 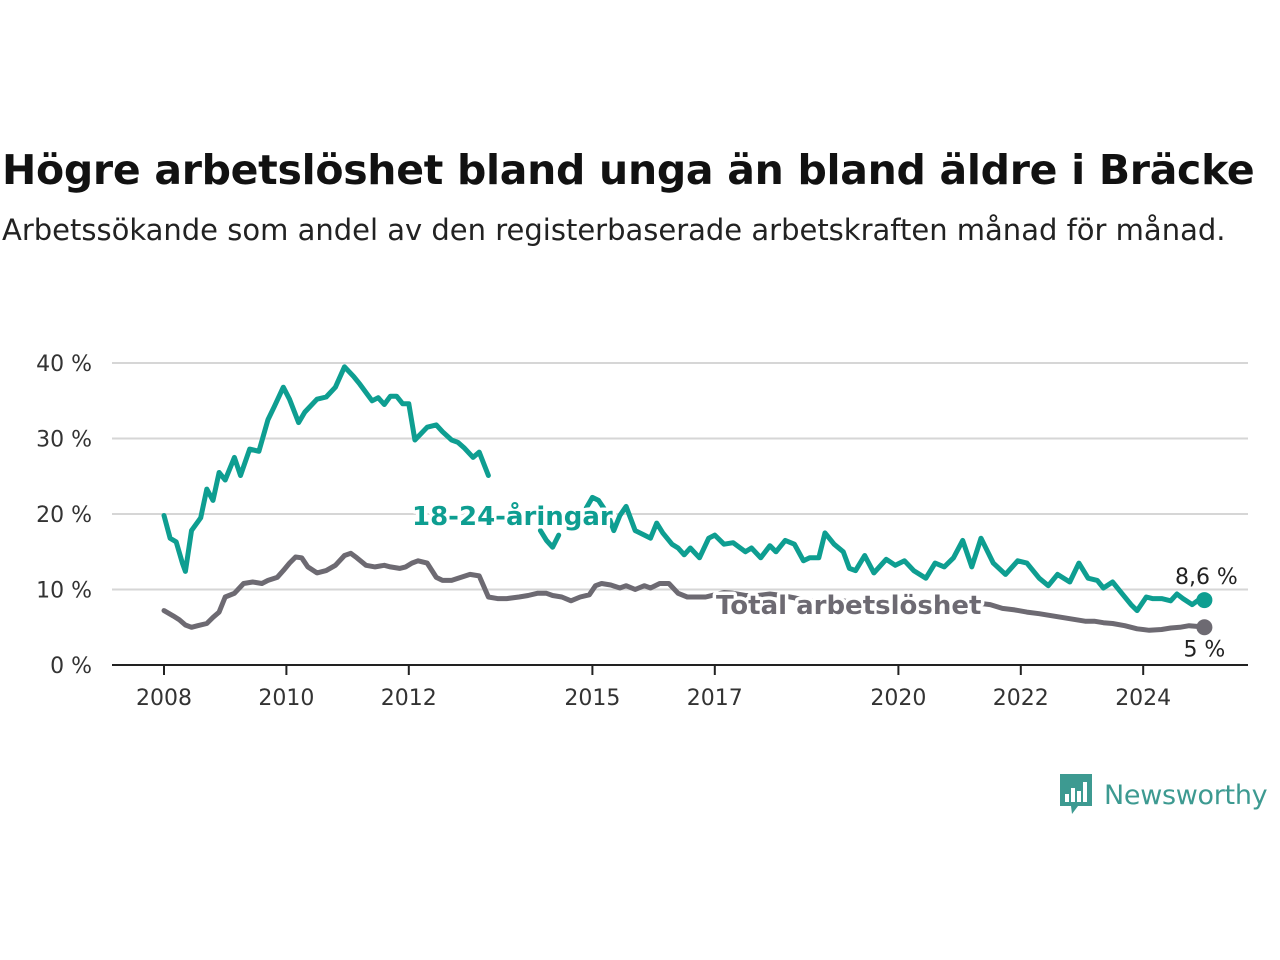 What do you see at coordinates (64, 591) in the screenshot?
I see `y-tick-label: 10 %` at bounding box center [64, 591].